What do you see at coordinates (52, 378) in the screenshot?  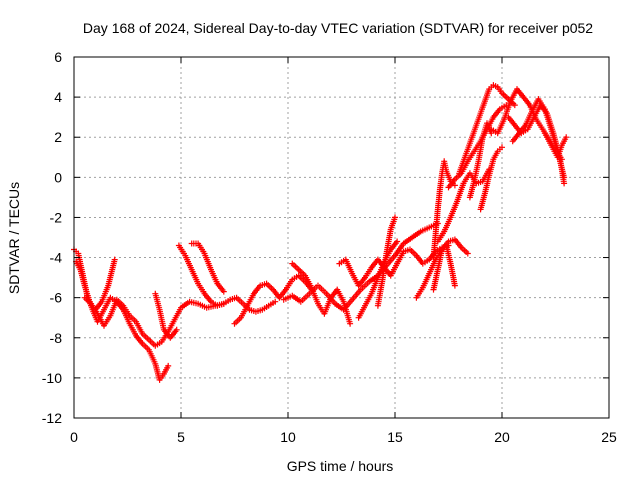 I see `y-tick-label: -10` at bounding box center [52, 378].